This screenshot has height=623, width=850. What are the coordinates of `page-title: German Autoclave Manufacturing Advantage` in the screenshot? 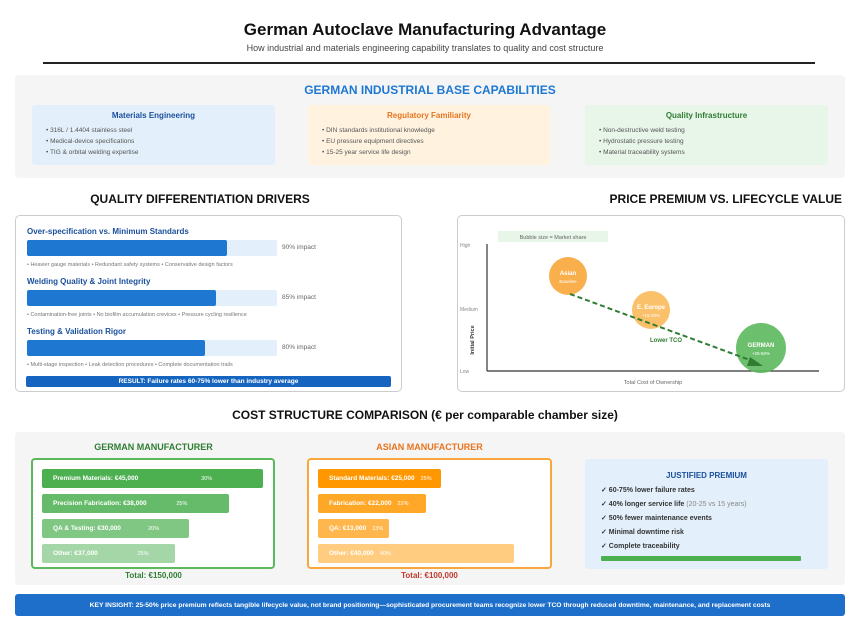 It's located at (425, 29).